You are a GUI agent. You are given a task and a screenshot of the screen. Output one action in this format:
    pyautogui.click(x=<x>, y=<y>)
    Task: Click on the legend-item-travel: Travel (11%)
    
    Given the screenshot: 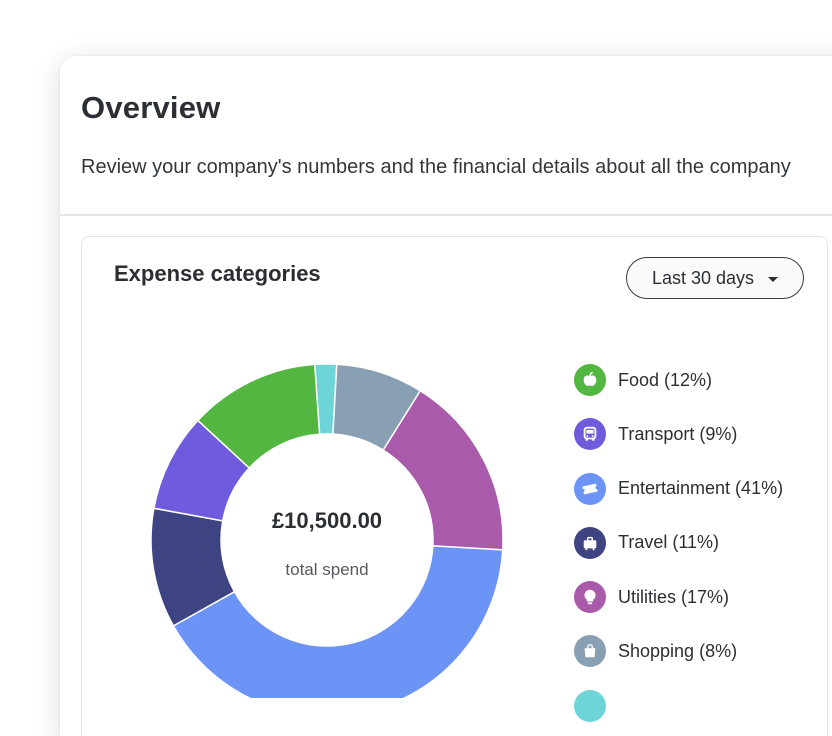 What is the action you would take?
    pyautogui.click(x=678, y=543)
    